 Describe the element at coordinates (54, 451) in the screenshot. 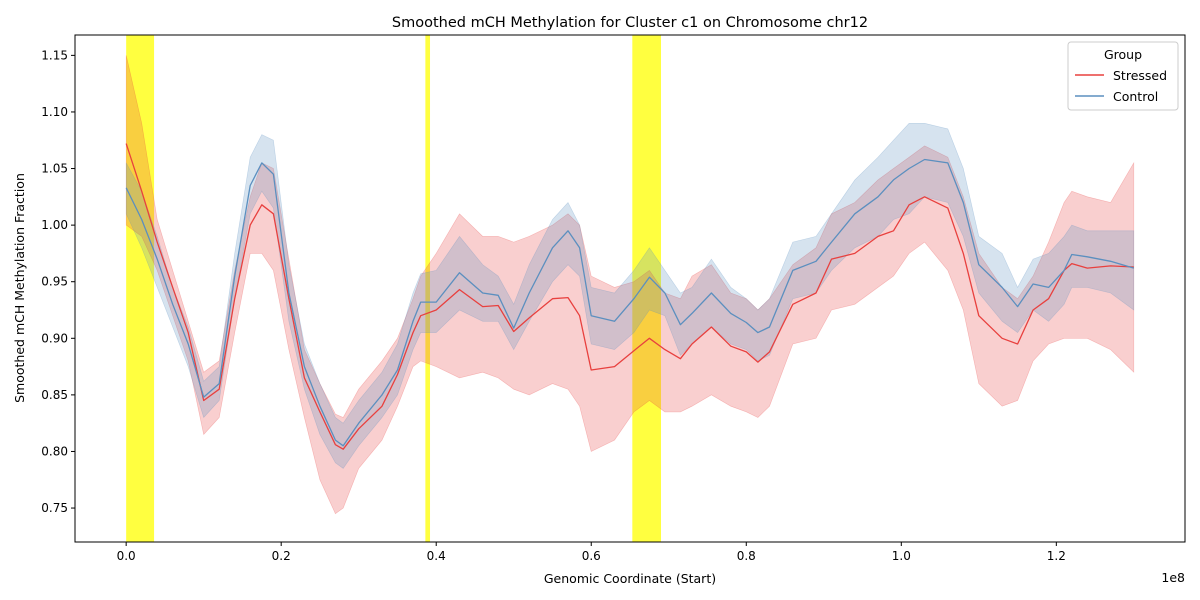

I see `y-tick-label: 0.80` at that location.